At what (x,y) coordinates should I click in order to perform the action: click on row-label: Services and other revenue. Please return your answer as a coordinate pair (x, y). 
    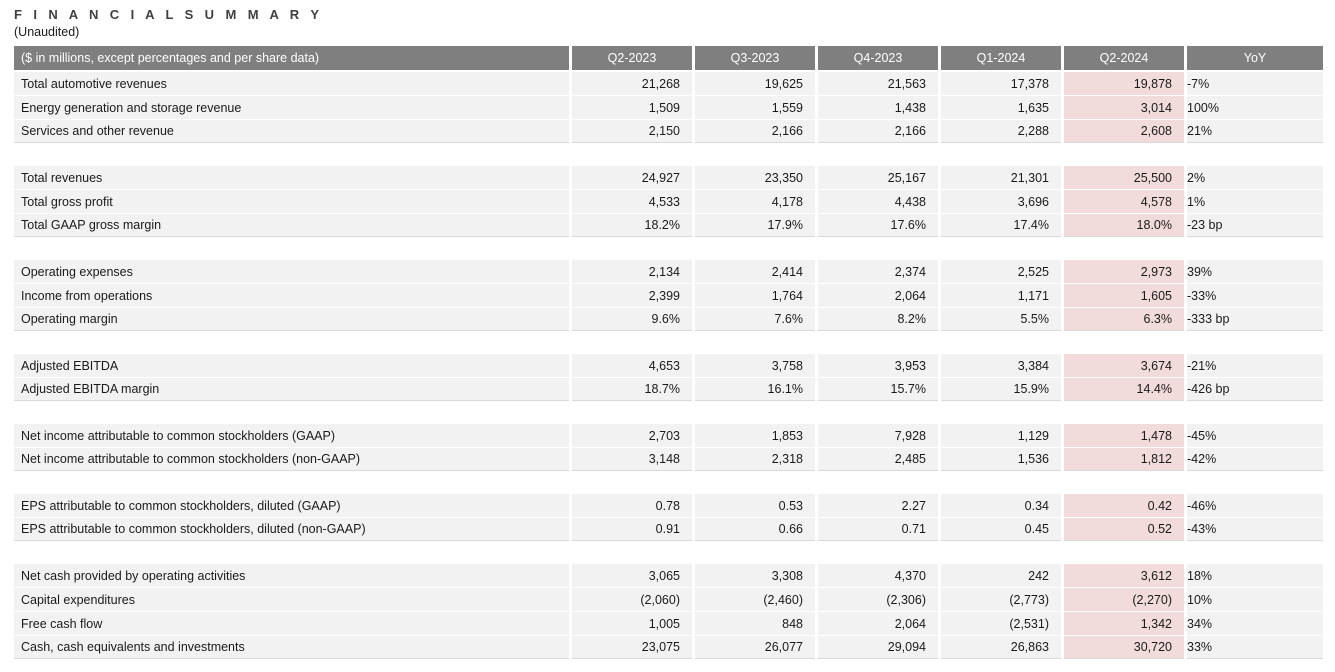
    Looking at the image, I should click on (291, 131).